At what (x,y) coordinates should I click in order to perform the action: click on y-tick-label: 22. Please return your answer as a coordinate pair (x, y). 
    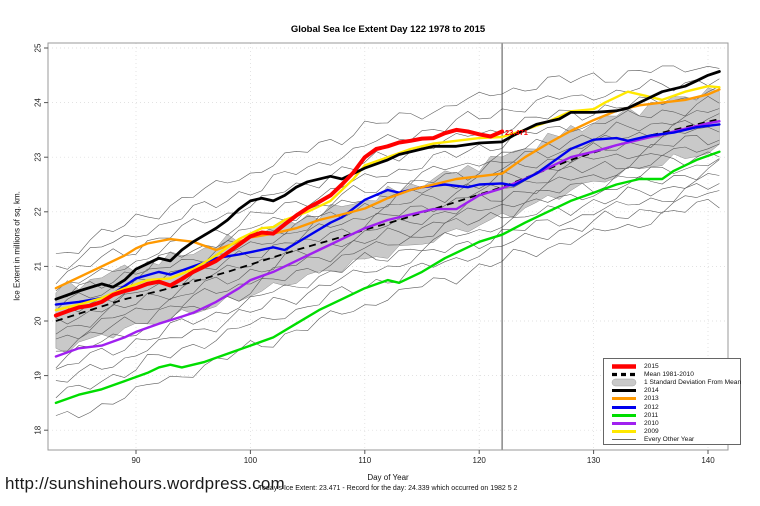
    Looking at the image, I should click on (38, 211).